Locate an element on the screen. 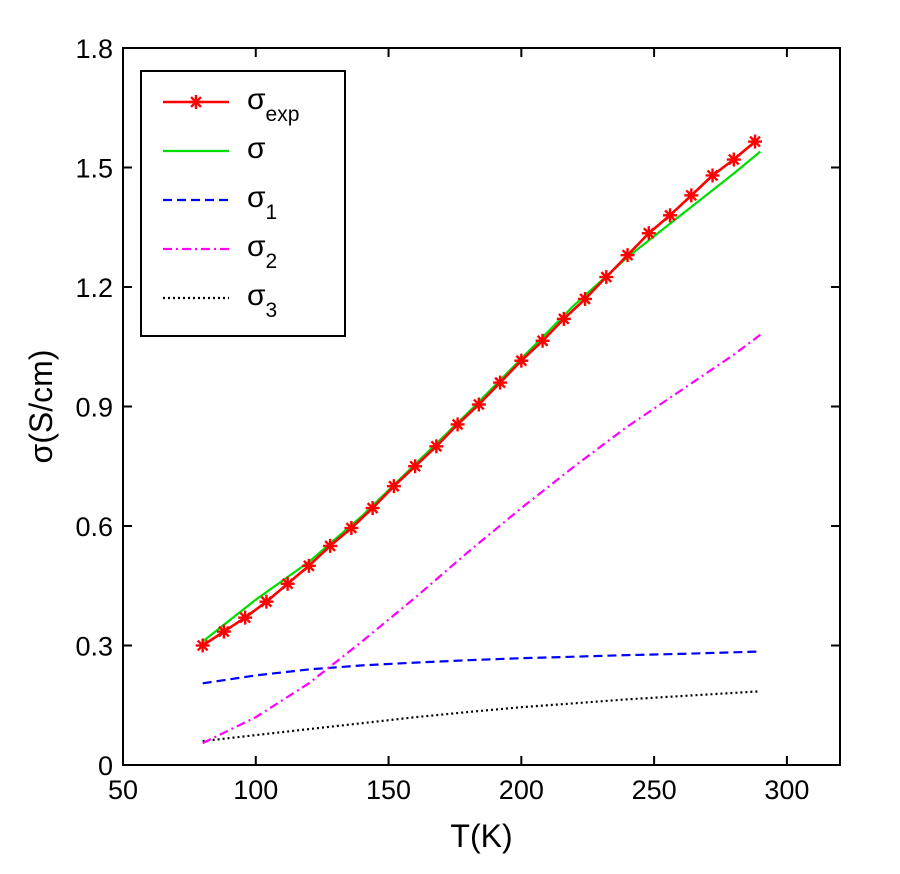  x-axis-title: T(K) is located at coordinates (481, 836).